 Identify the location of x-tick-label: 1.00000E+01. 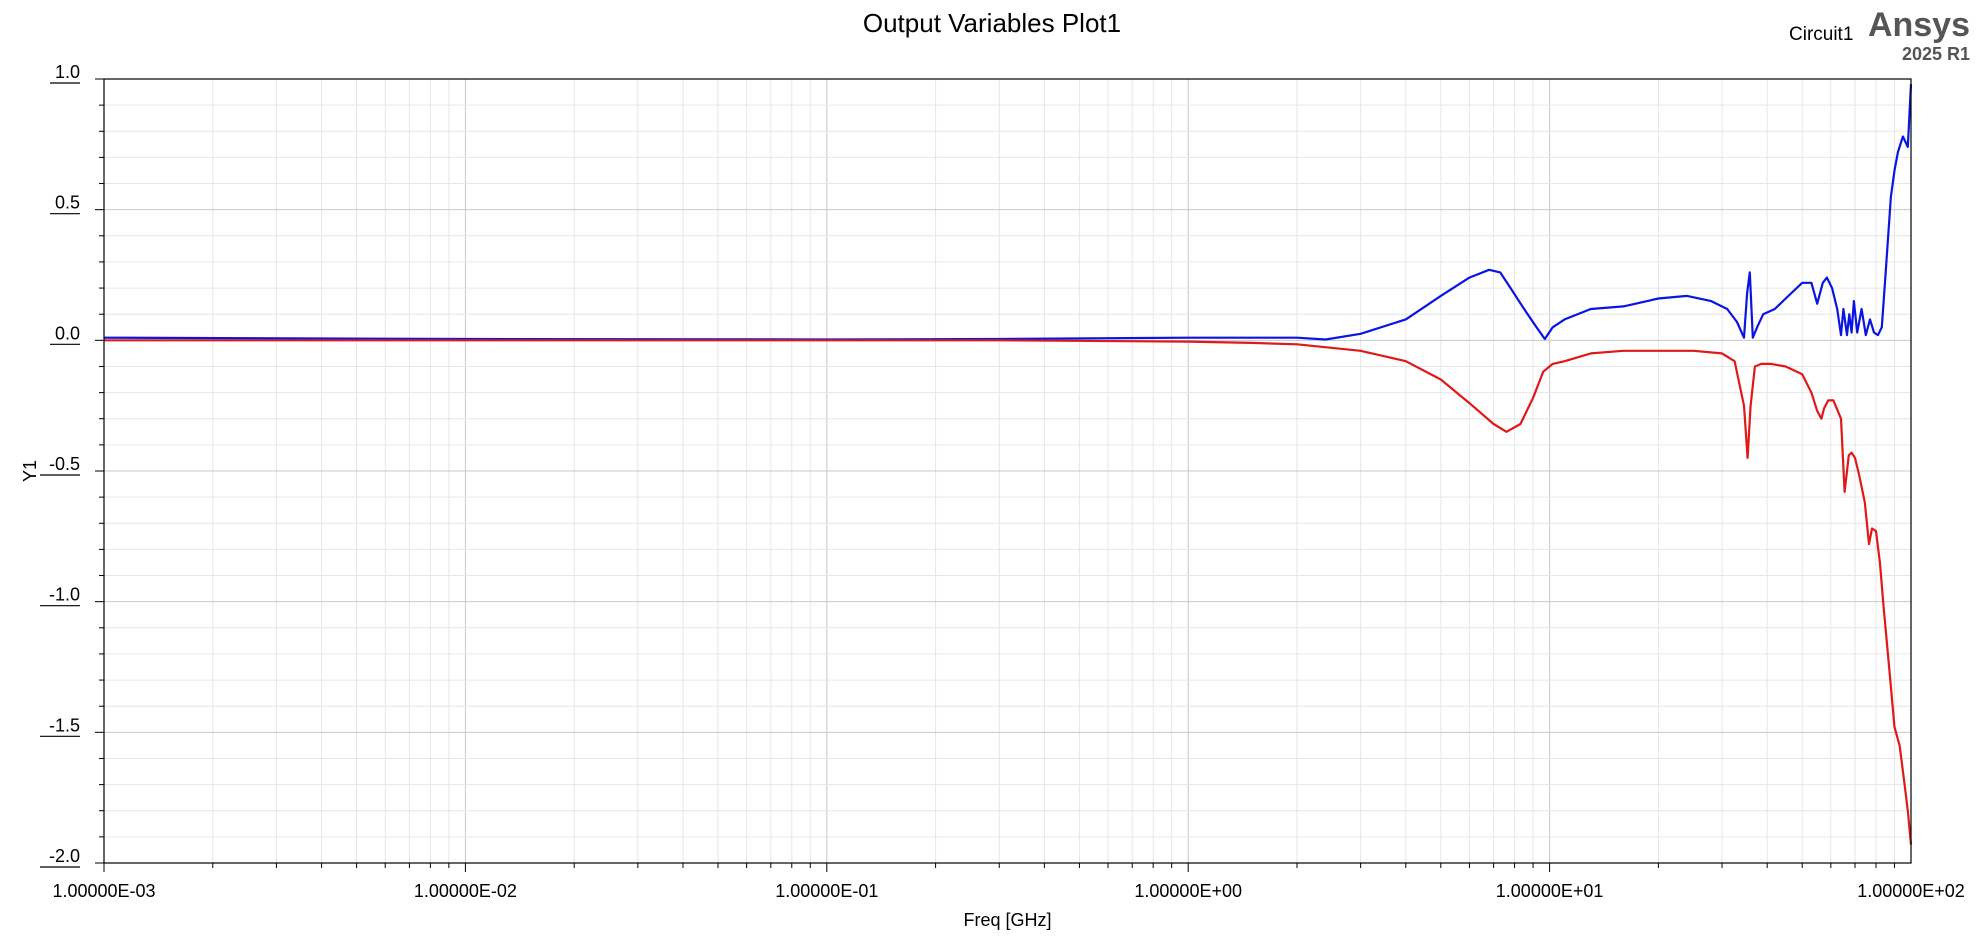
(1550, 891).